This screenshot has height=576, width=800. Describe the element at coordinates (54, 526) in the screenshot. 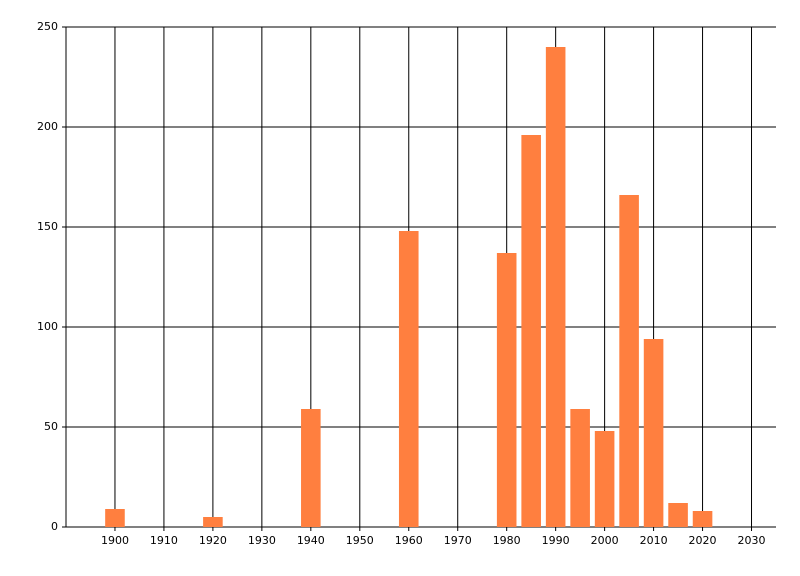

I see `y-tick-label: 0` at that location.